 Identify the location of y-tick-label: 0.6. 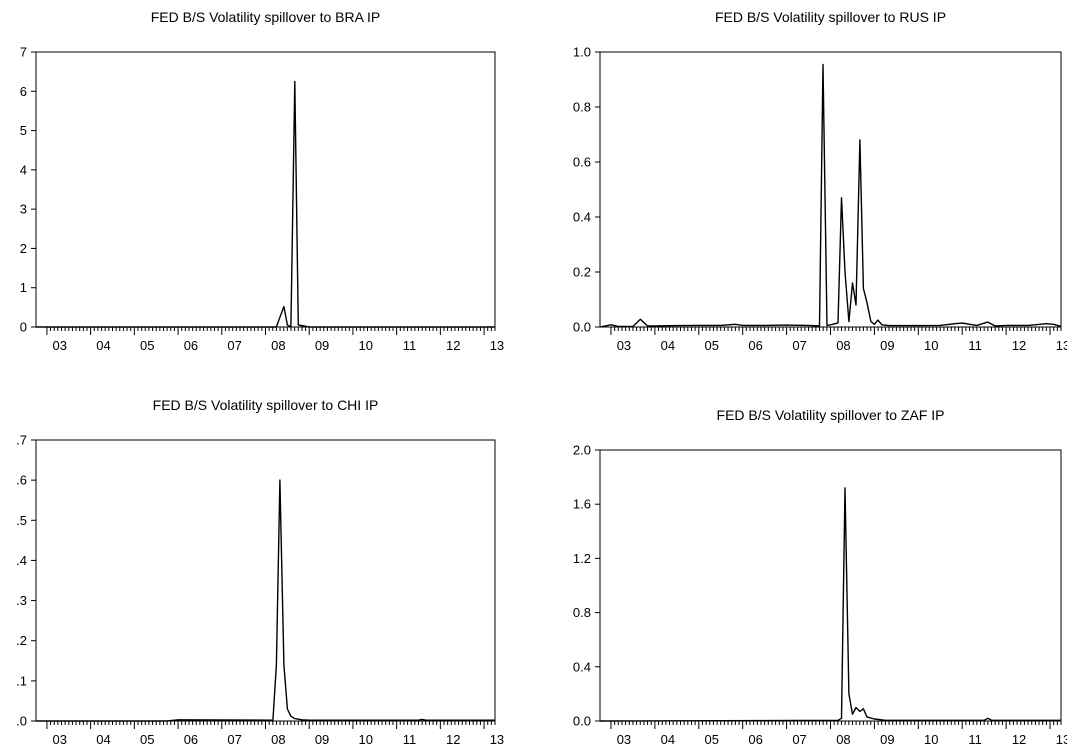
(582, 162).